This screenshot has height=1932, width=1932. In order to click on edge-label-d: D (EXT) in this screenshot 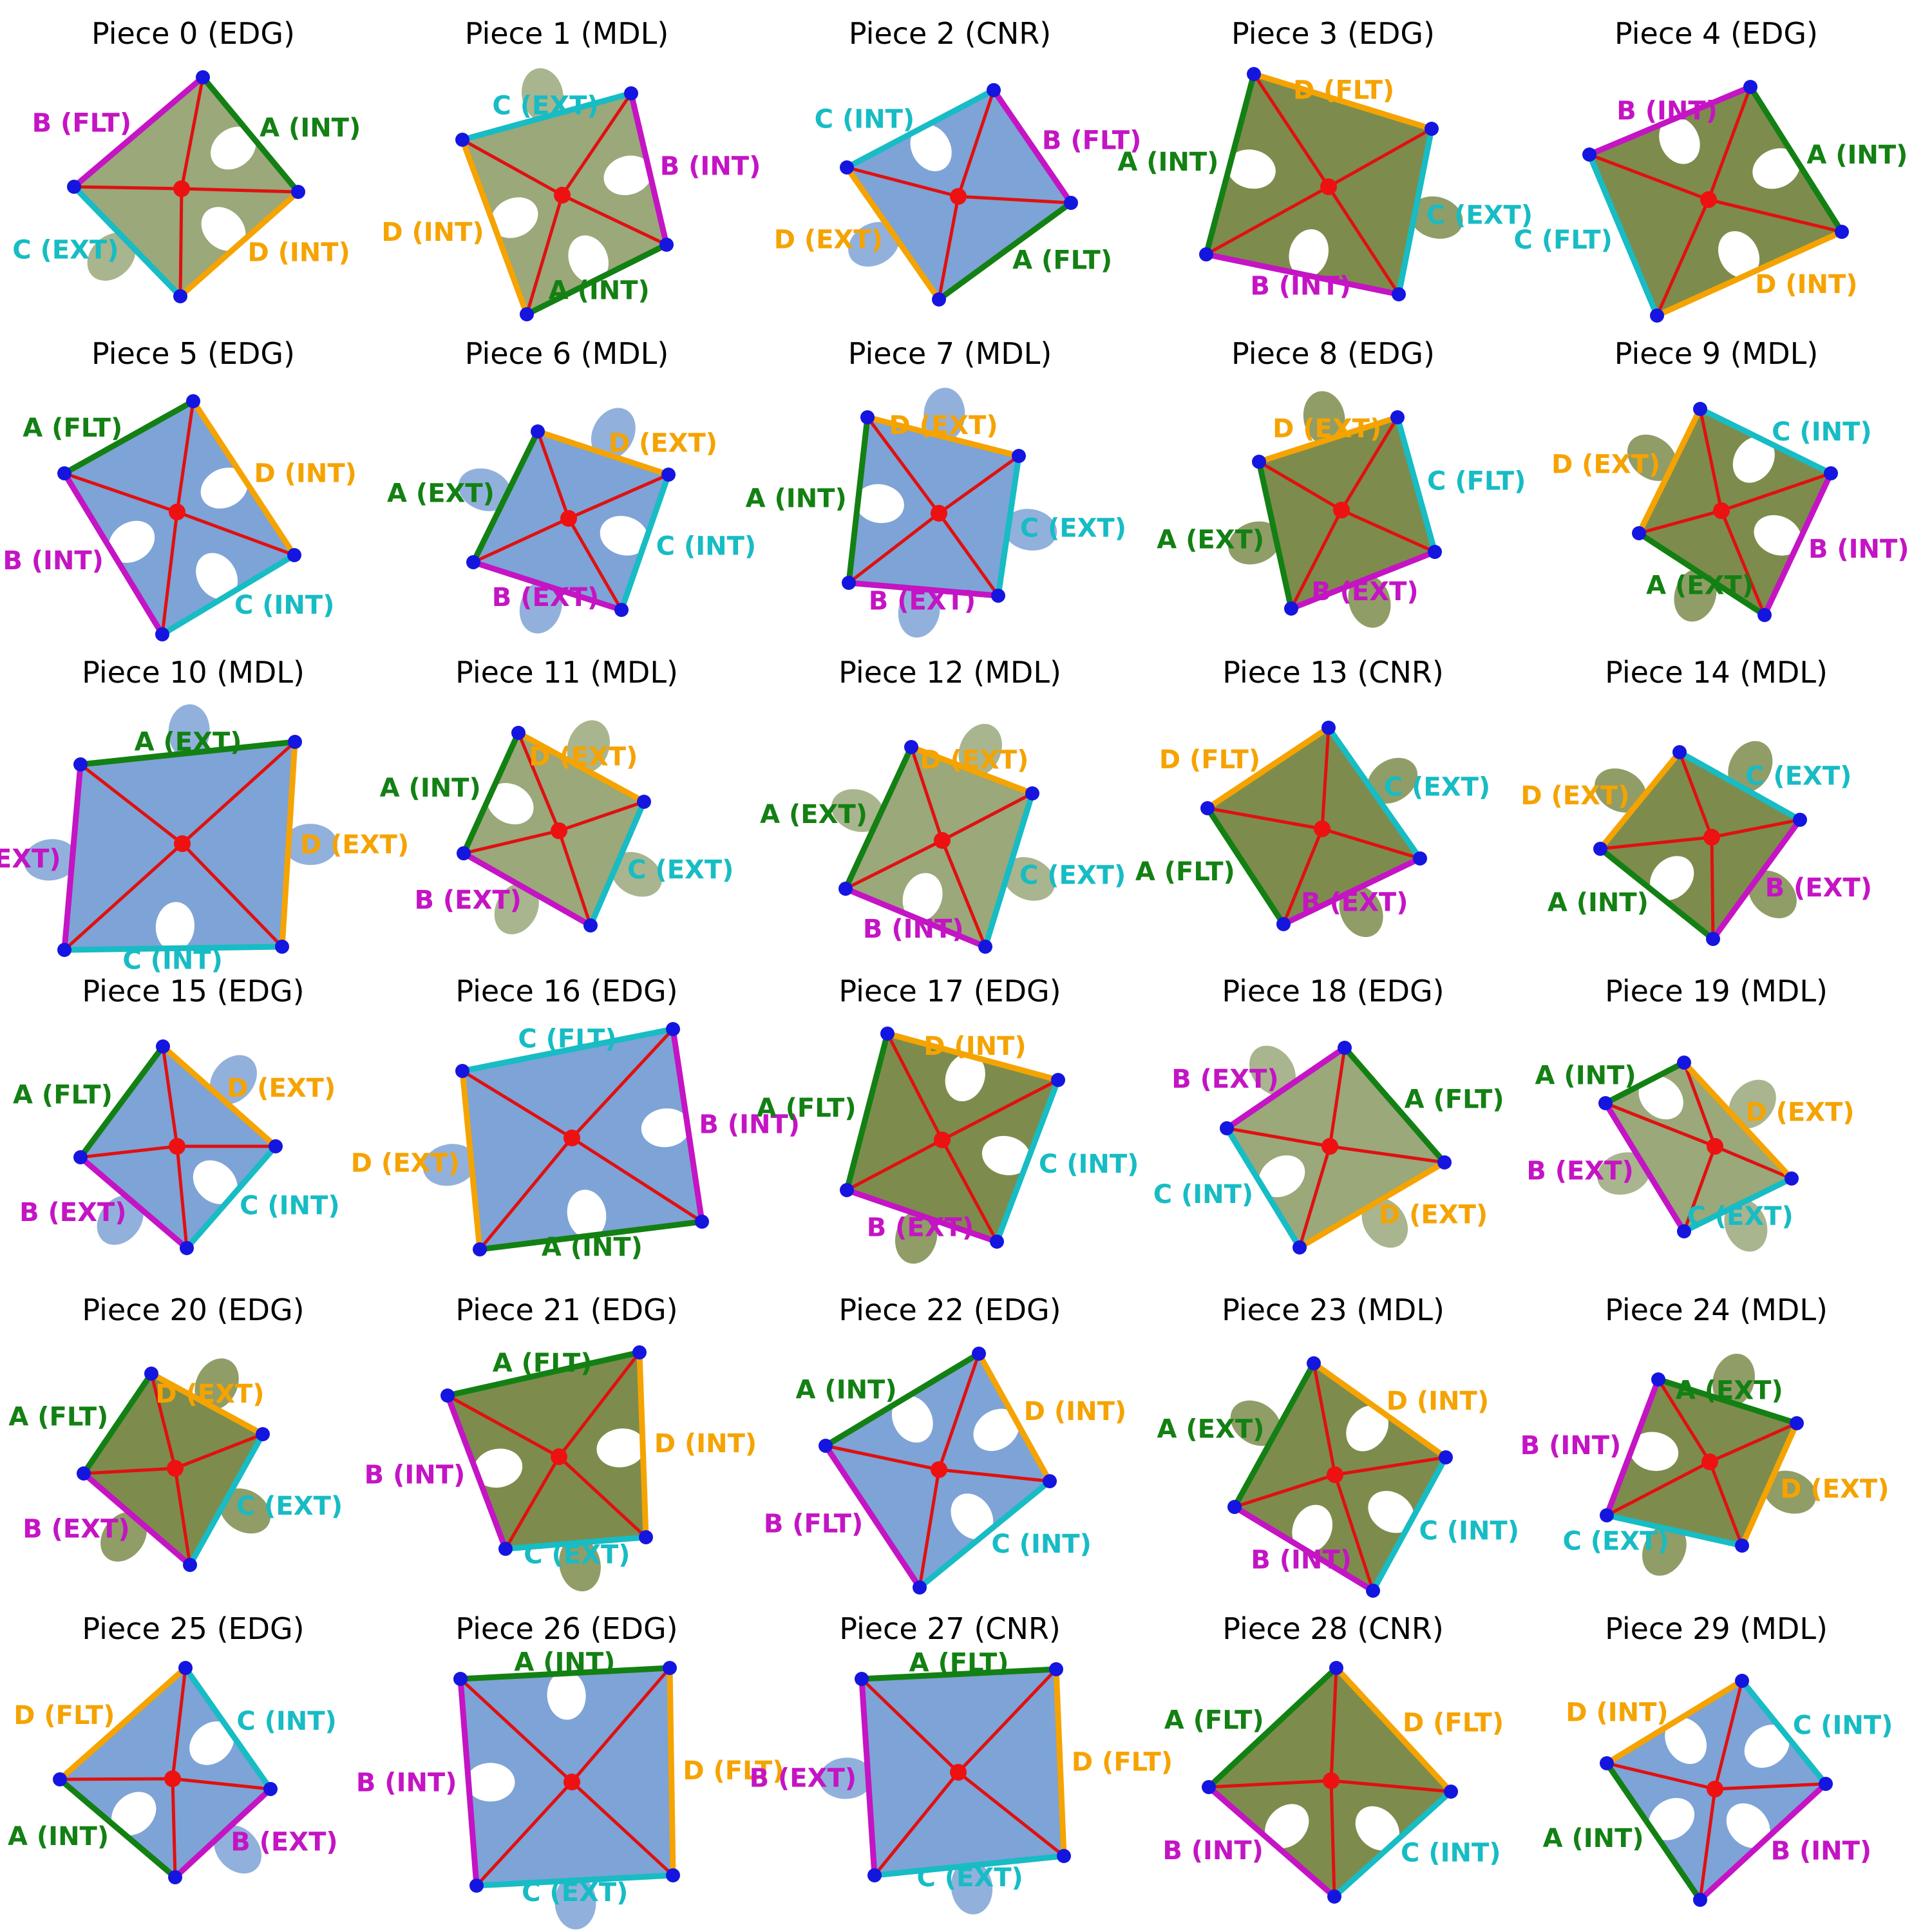, I will do `click(1327, 429)`.